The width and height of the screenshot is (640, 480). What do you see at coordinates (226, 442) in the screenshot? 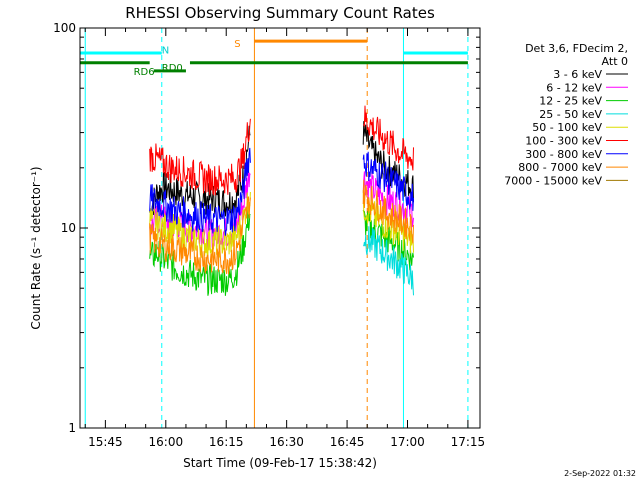
I see `x-tick-label-2: 16:15` at bounding box center [226, 442].